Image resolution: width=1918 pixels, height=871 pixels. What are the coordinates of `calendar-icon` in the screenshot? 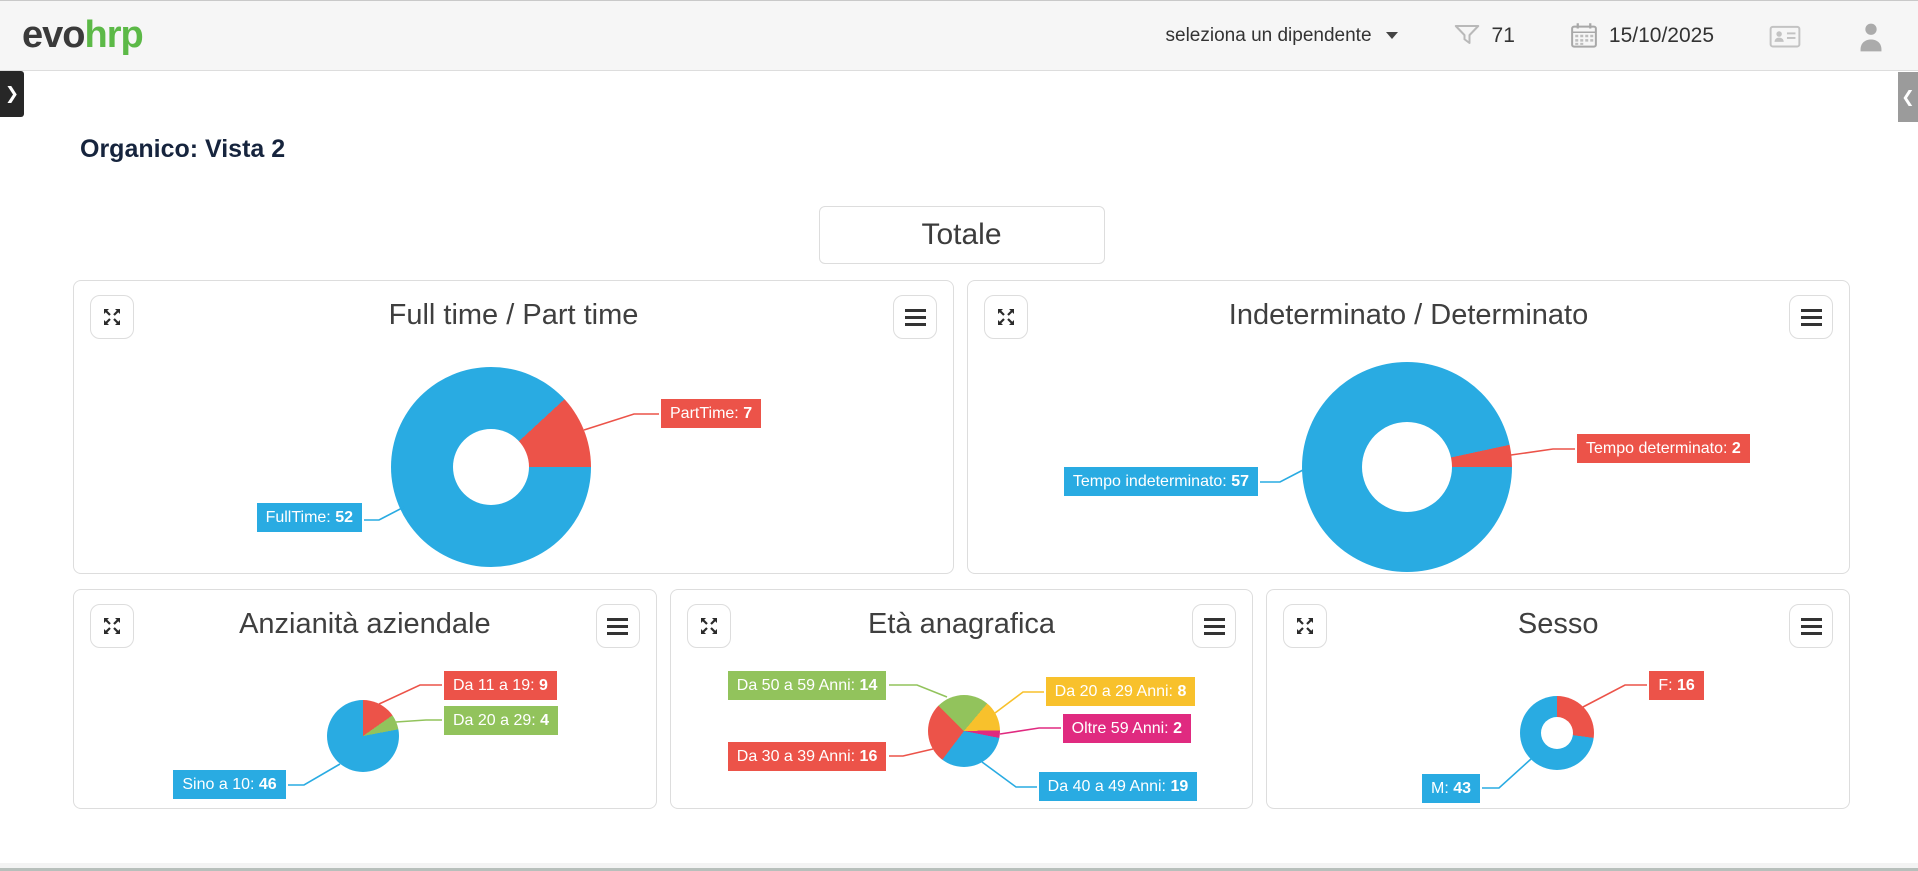 It's located at (1584, 35).